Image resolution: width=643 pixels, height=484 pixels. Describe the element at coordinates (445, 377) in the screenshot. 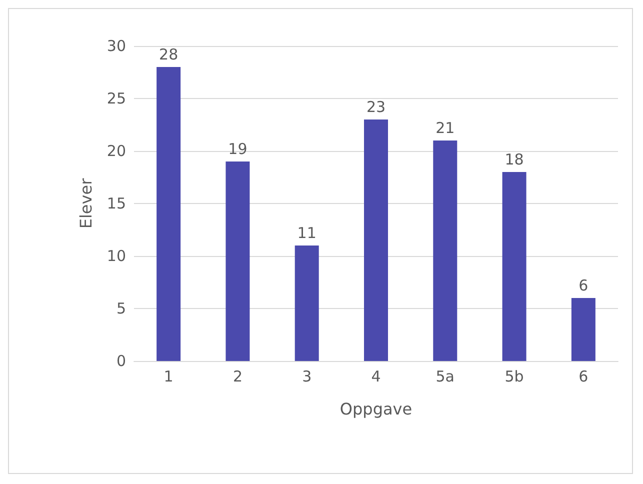

I see `x-tick-label: 5a` at that location.